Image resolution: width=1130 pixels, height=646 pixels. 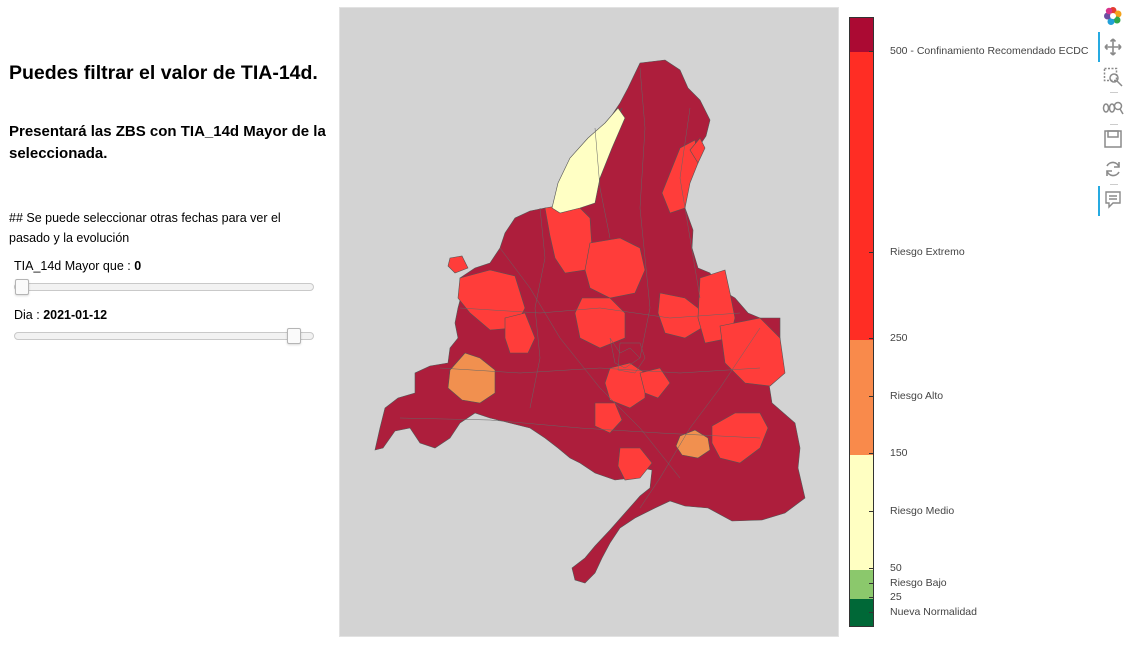 What do you see at coordinates (861, 512) in the screenshot?
I see `colorbar-medio` at bounding box center [861, 512].